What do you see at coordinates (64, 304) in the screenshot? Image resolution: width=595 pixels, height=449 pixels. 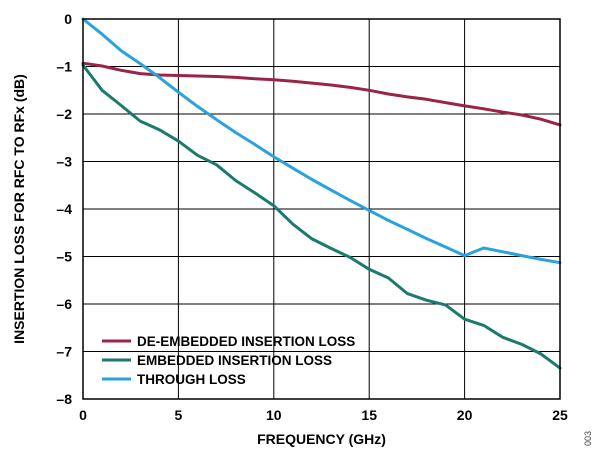 I see `y-tick-label: –6` at bounding box center [64, 304].